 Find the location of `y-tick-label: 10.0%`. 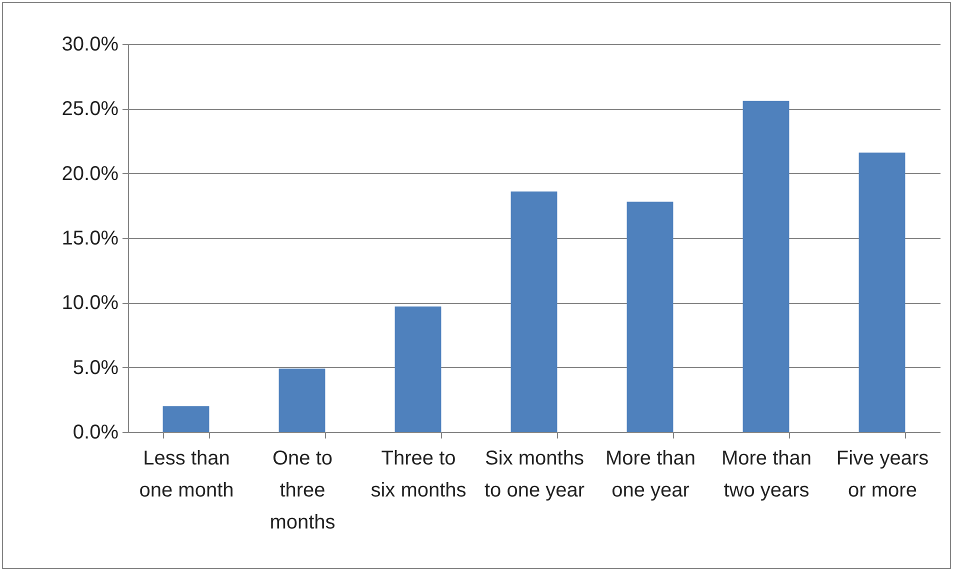

y-tick-label: 10.0% is located at coordinates (90, 303).